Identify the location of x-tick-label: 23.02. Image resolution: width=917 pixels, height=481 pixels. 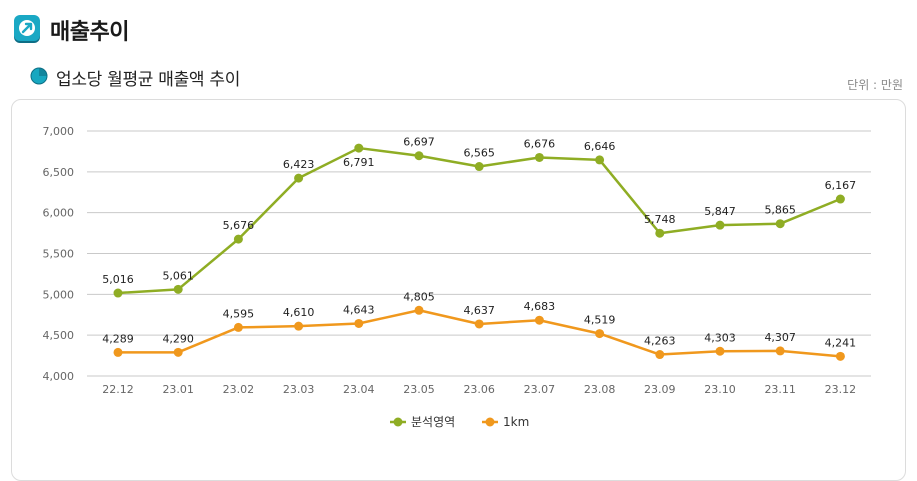
(239, 389).